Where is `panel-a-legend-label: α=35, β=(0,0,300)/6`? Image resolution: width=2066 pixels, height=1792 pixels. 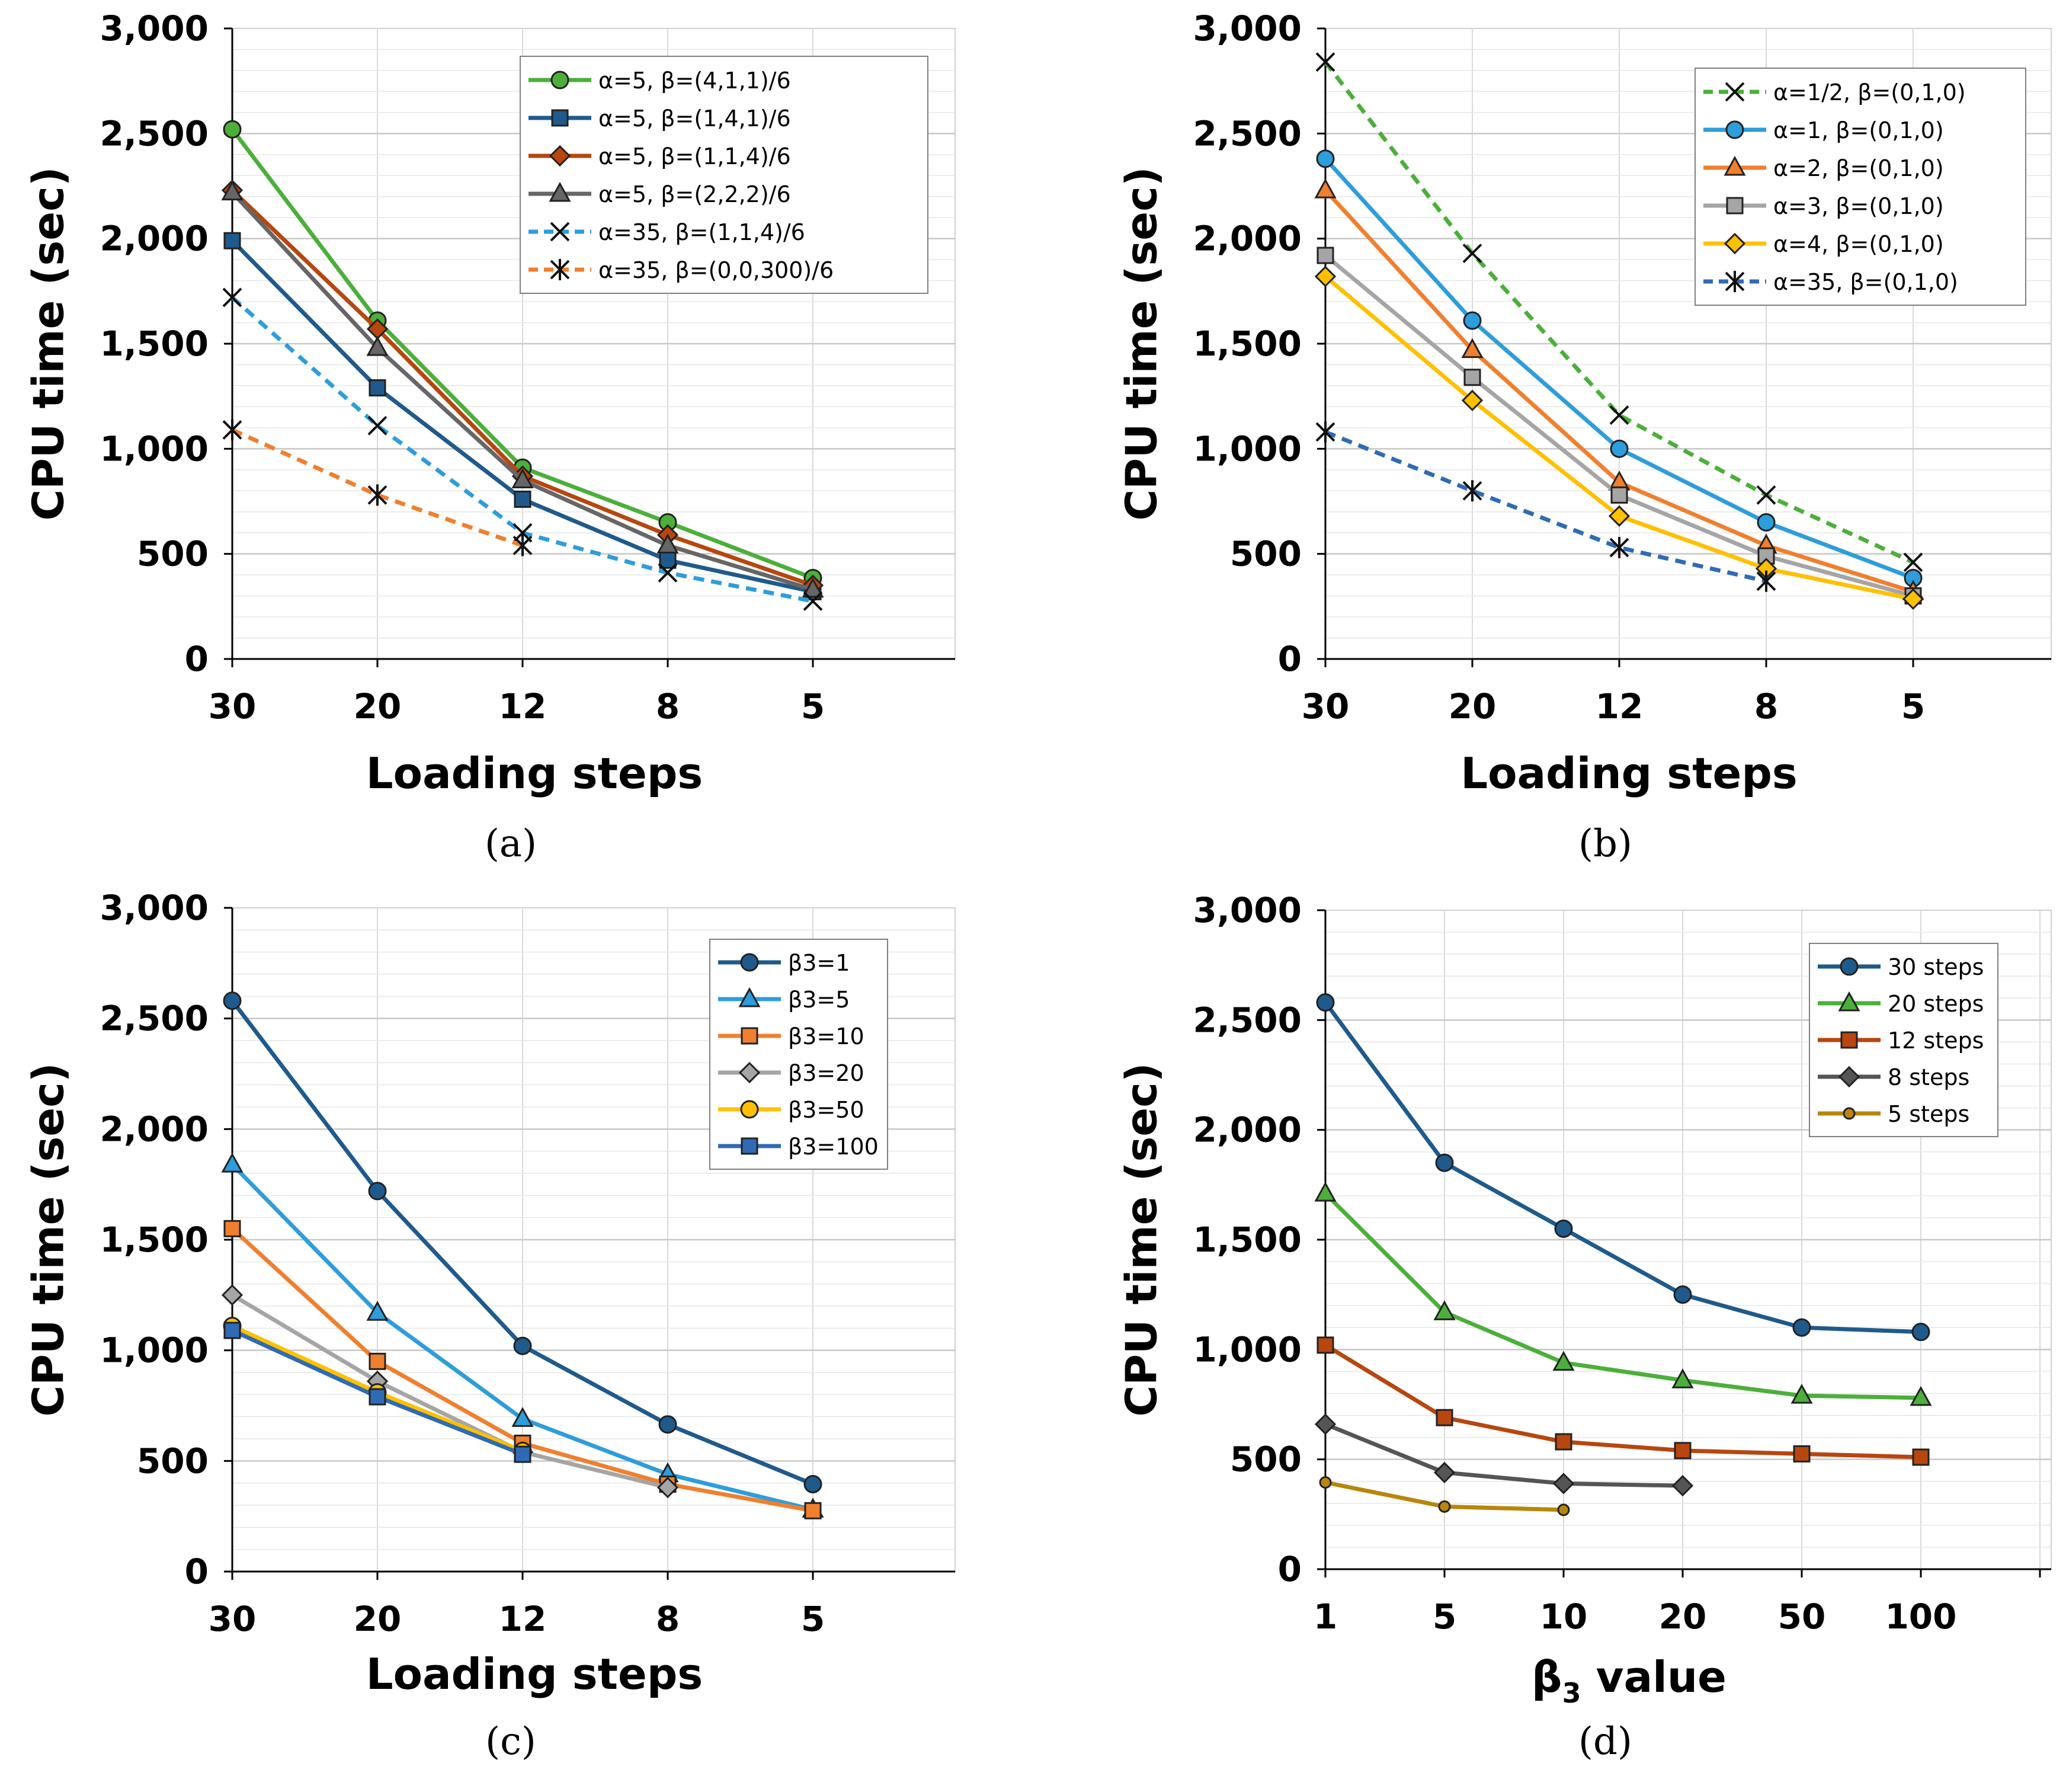 panel-a-legend-label: α=35, β=(0,0,300)/6 is located at coordinates (716, 270).